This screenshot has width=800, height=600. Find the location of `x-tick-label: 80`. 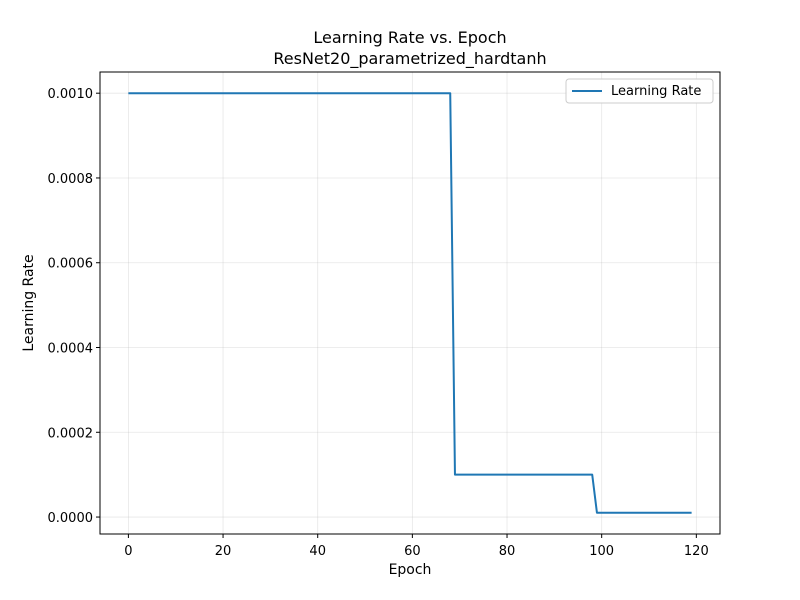

x-tick-label: 80 is located at coordinates (507, 551).